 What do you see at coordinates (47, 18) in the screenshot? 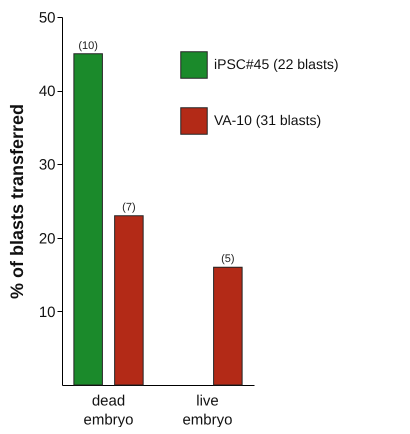
I see `y-tick-label: 50` at bounding box center [47, 18].